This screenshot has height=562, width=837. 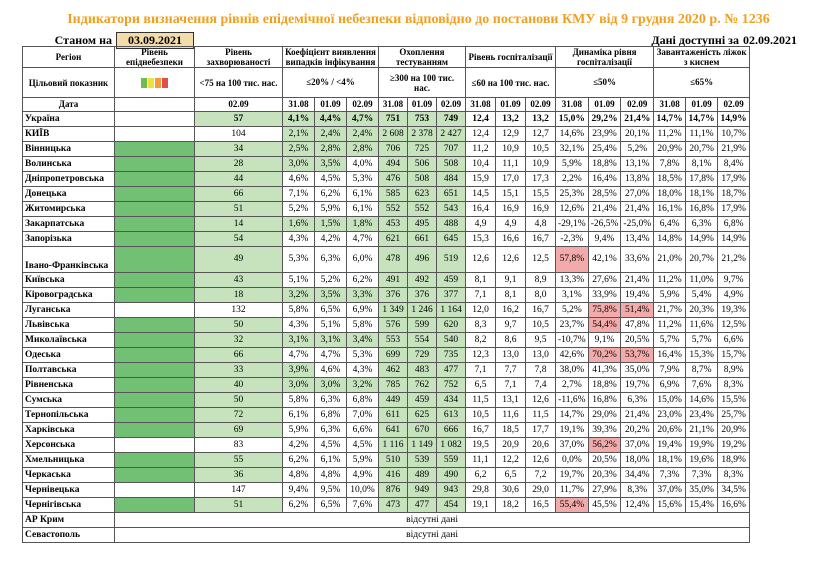 What do you see at coordinates (604, 490) in the screenshot?
I see `dynamics-value: 27,9%` at bounding box center [604, 490].